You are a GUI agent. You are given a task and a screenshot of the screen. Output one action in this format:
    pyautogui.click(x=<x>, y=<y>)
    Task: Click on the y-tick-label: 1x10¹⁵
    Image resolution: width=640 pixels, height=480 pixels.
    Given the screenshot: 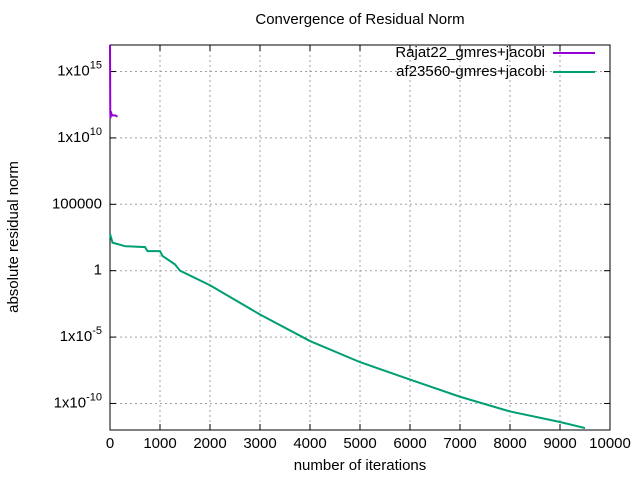 What is the action you would take?
    pyautogui.click(x=79, y=69)
    